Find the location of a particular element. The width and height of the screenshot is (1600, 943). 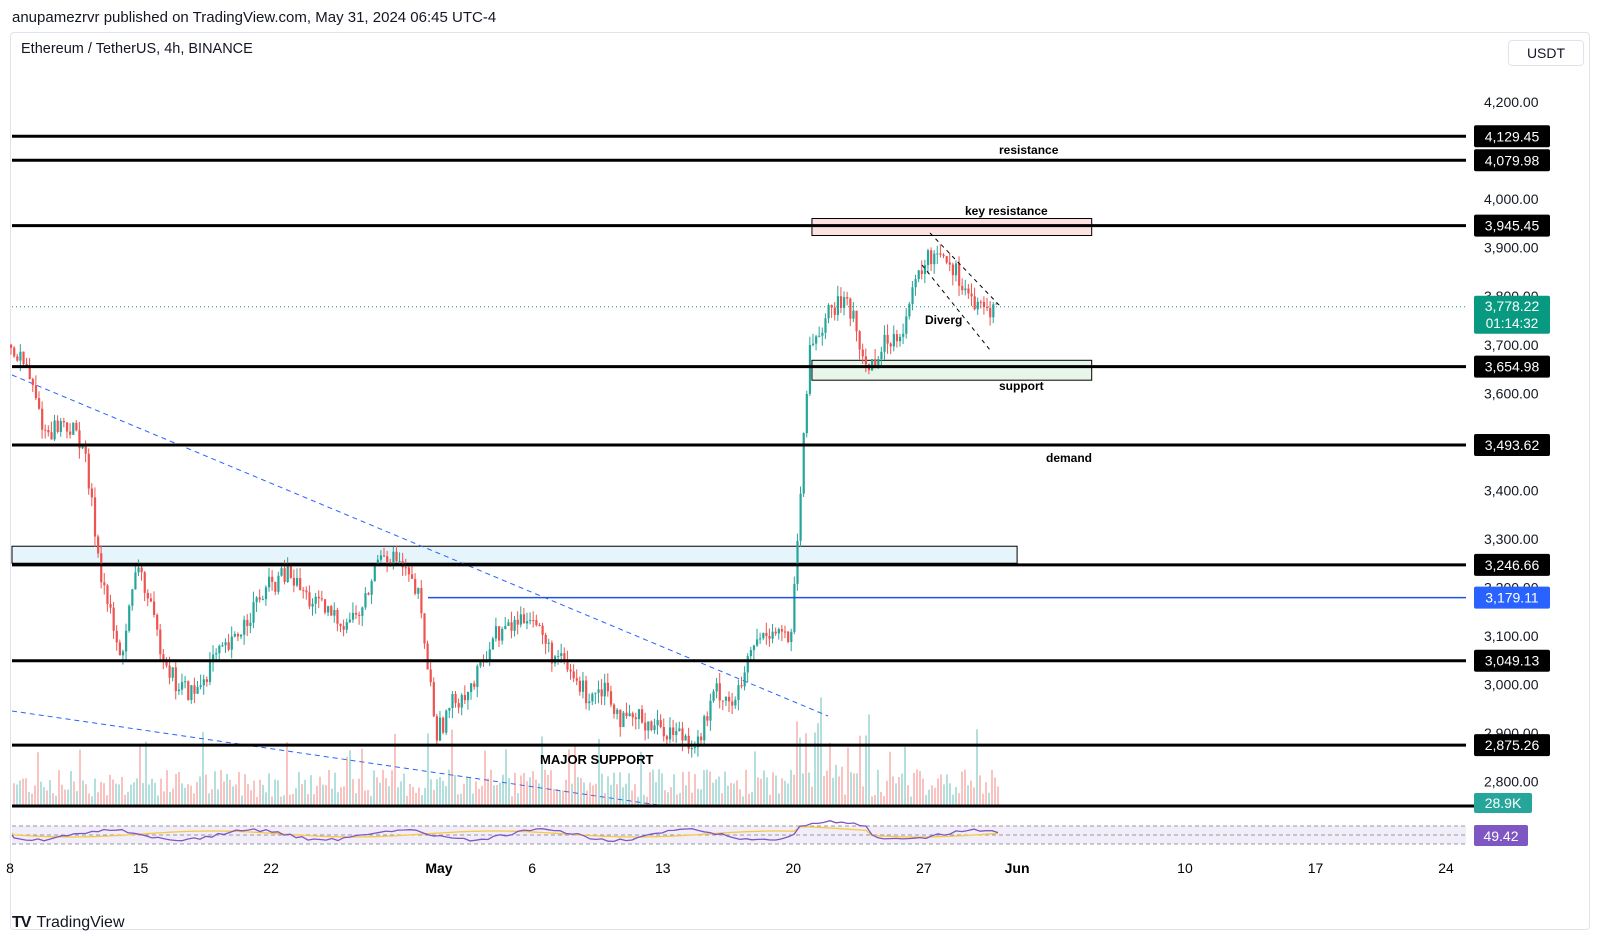

x-tick-label: May is located at coordinates (438, 868).